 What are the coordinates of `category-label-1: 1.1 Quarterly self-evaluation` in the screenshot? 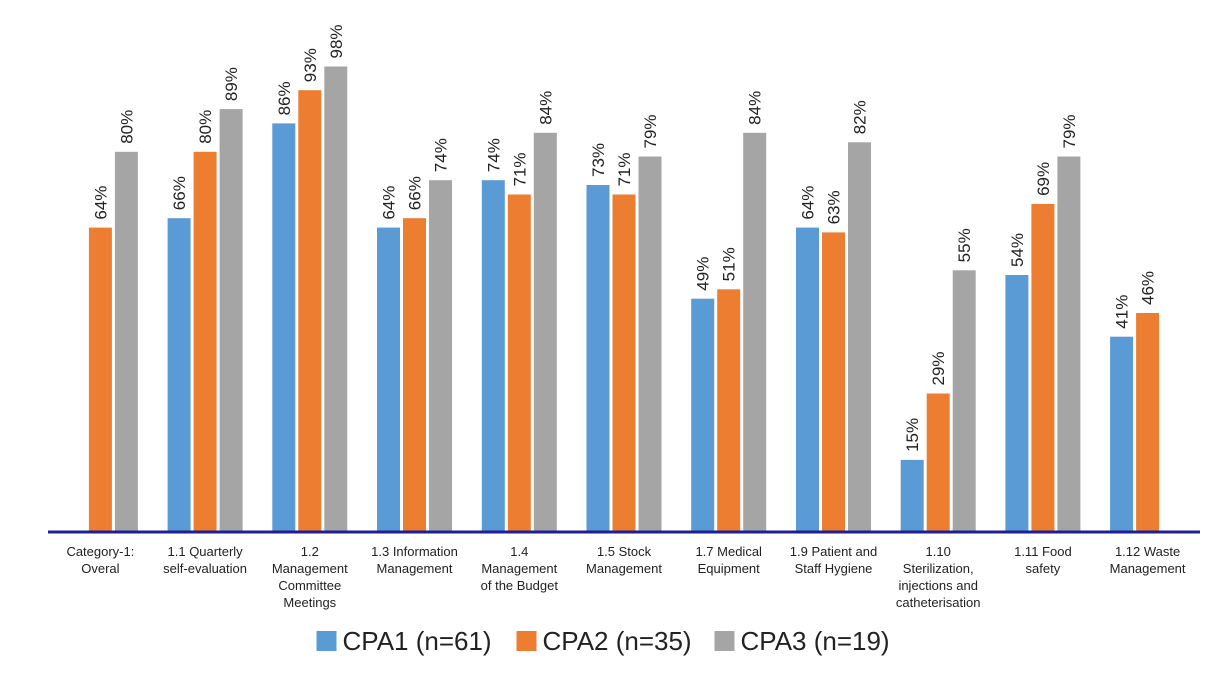 It's located at (205, 560).